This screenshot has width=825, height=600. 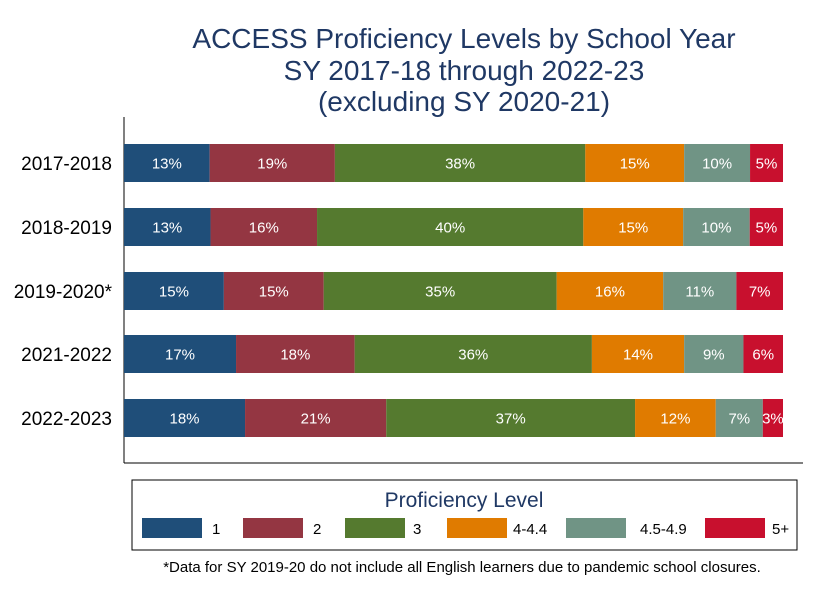 I want to click on chart-title-line: SY 2017-18 through 2022-23, so click(x=464, y=70).